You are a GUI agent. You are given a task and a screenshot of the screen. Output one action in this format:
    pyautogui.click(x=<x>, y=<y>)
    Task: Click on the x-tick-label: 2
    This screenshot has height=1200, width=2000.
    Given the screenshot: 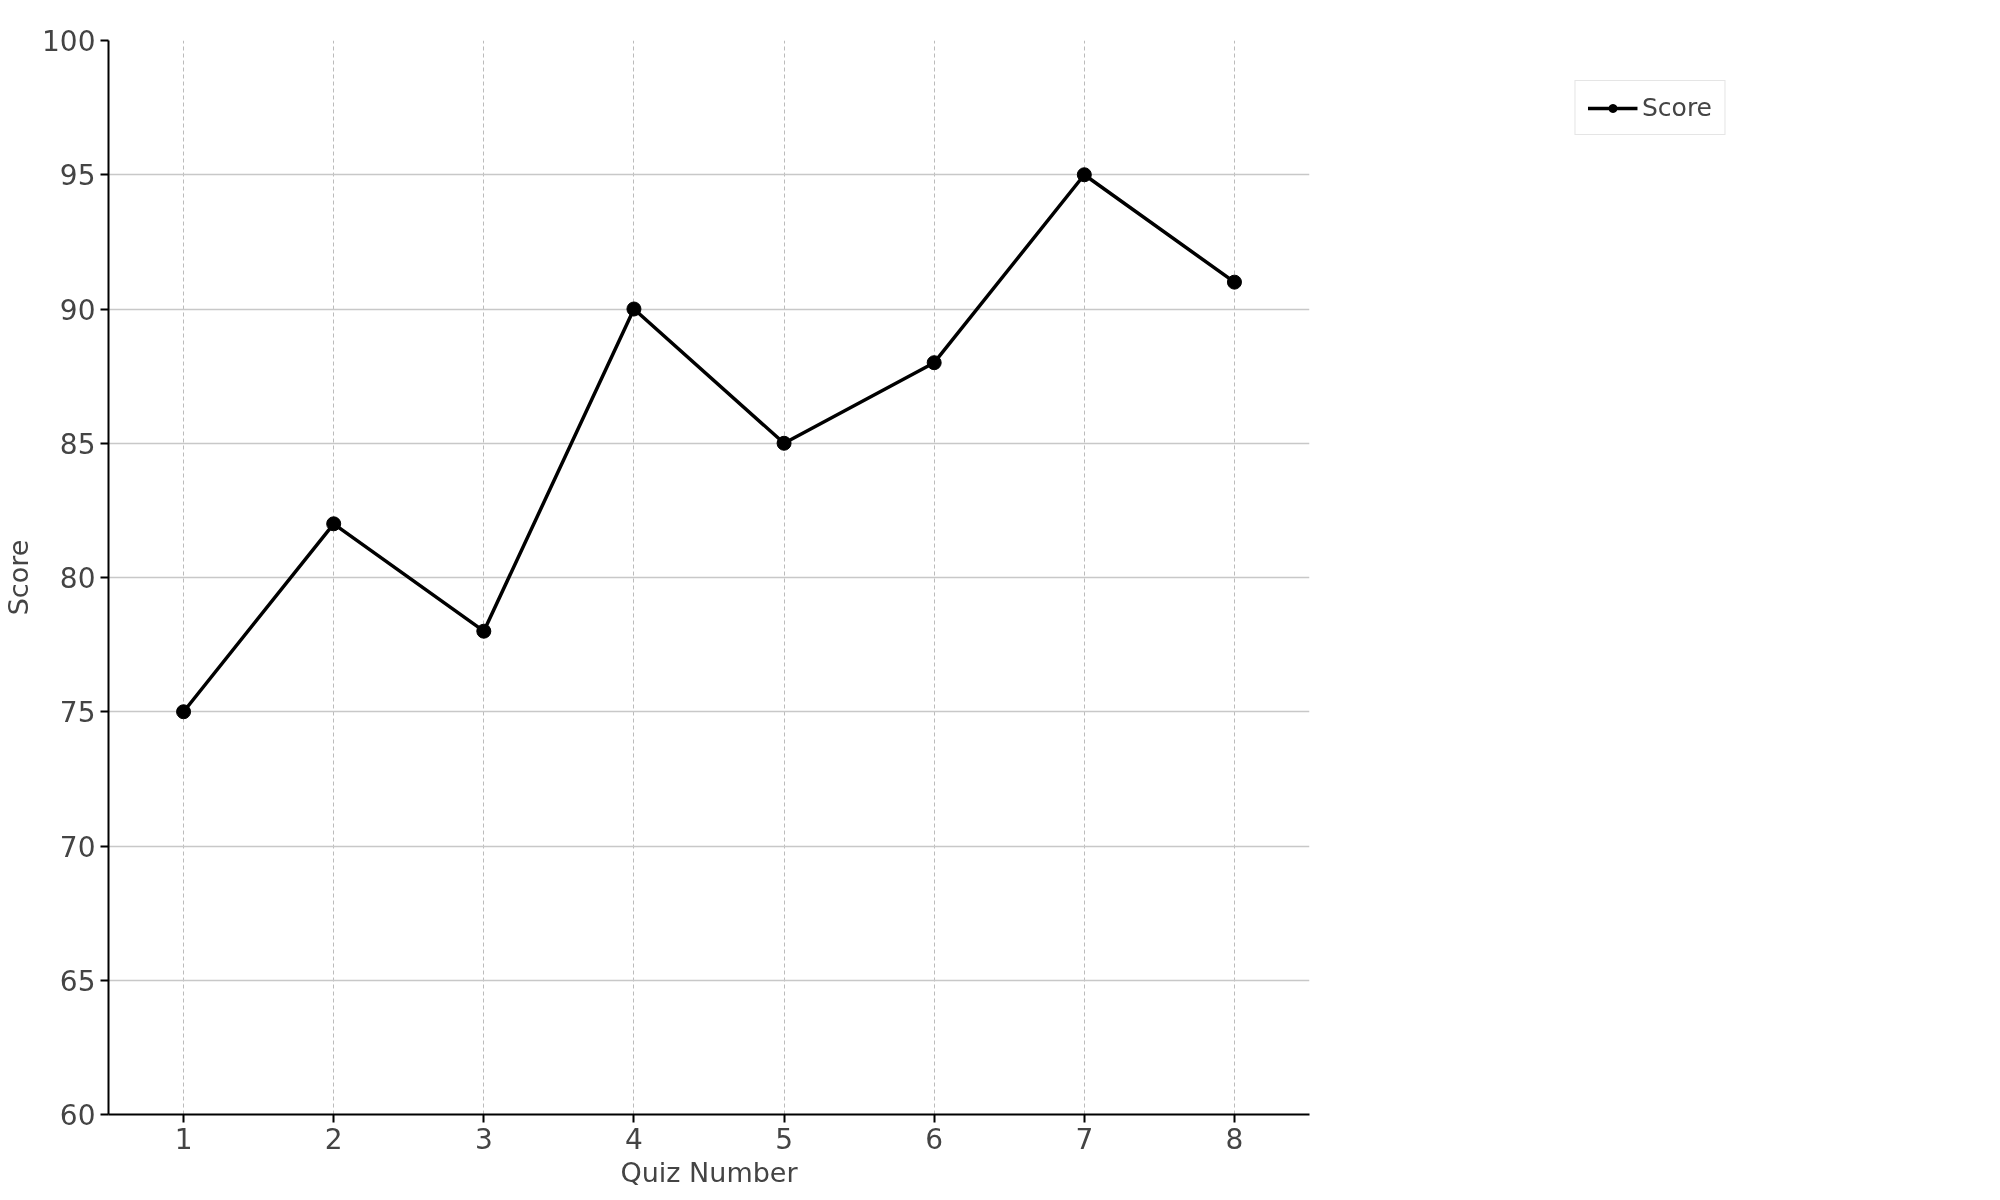 What is the action you would take?
    pyautogui.click(x=333, y=1139)
    